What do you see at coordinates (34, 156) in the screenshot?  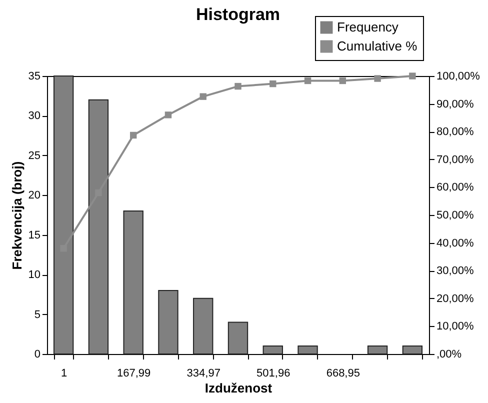 I see `y-tick-label: 25` at bounding box center [34, 156].